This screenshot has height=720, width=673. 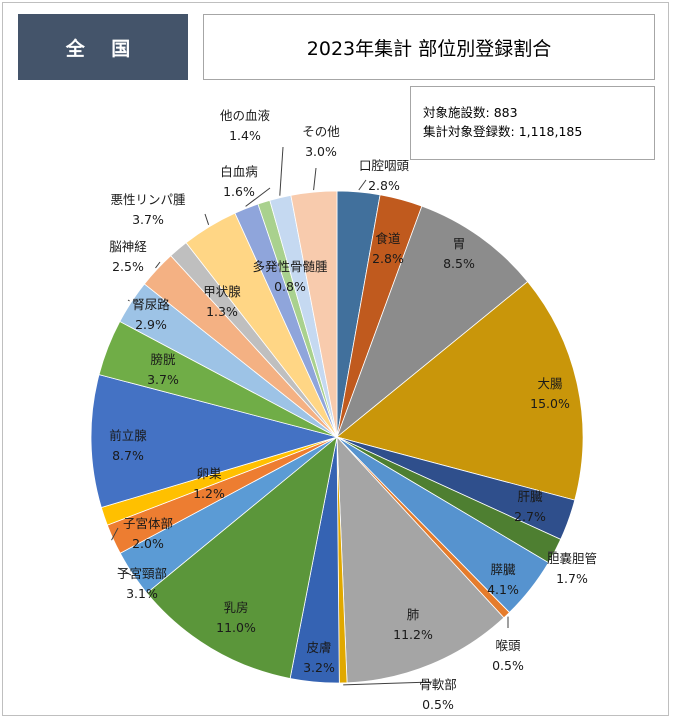 What do you see at coordinates (503, 569) in the screenshot?
I see `slice-label: 膵臓` at bounding box center [503, 569].